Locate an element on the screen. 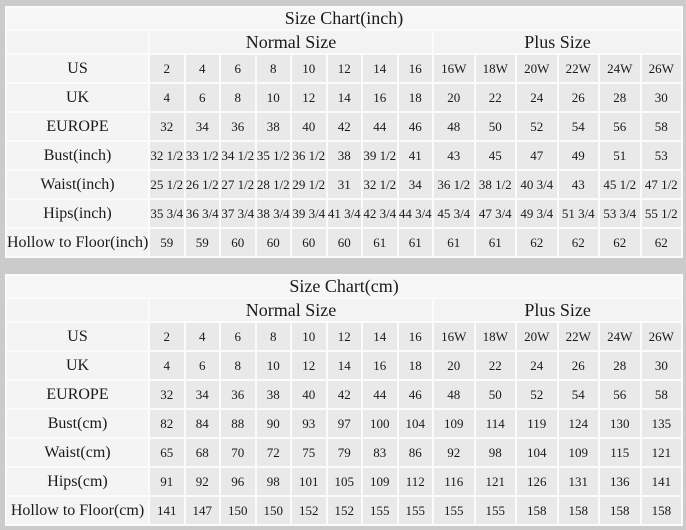  data-cell-normal: 93 is located at coordinates (309, 423).